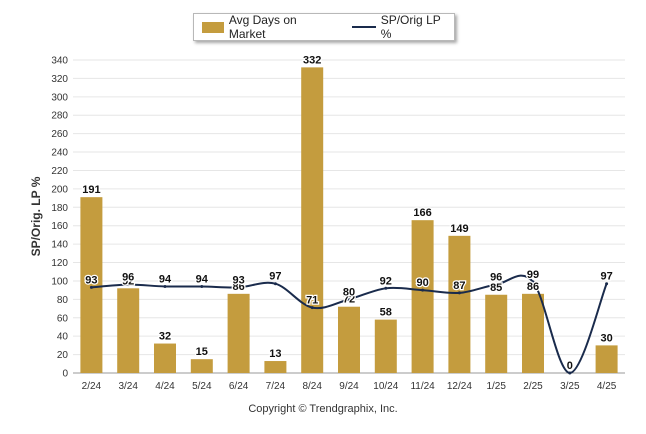 The image size is (646, 434). Describe the element at coordinates (349, 292) in the screenshot. I see `line-data-label: 80` at that location.